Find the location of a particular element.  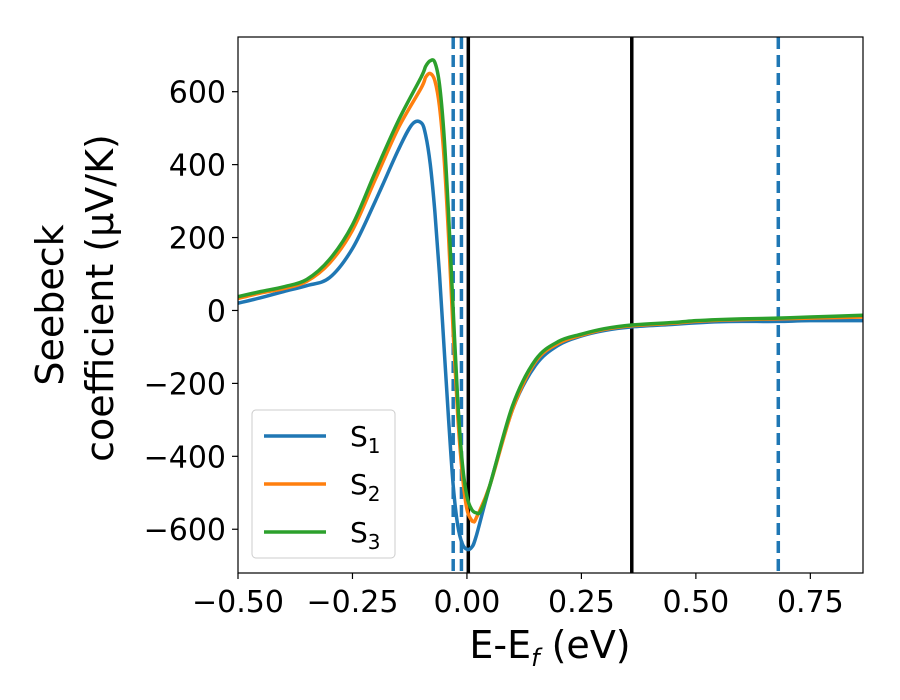

y-axis-ticks: 600 400 200 0 −200 −400 −600 is located at coordinates (191, 312).